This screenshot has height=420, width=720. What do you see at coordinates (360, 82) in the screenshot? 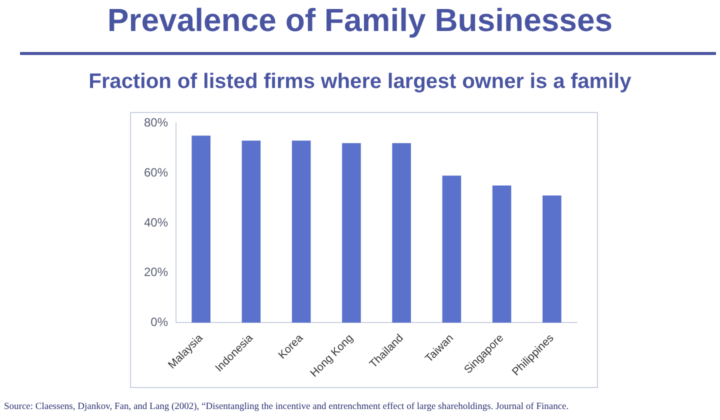
I see `chart-subtitle: Fraction of listed firms where largest owner is a family` at bounding box center [360, 82].